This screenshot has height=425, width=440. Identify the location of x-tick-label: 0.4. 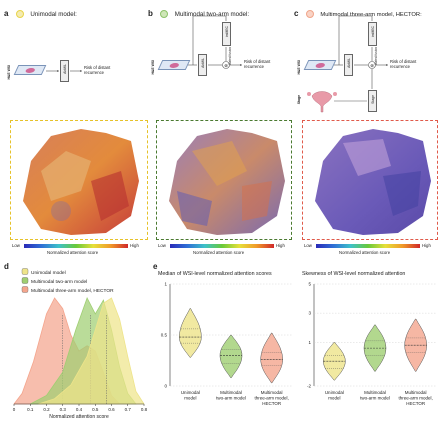
(79, 409).